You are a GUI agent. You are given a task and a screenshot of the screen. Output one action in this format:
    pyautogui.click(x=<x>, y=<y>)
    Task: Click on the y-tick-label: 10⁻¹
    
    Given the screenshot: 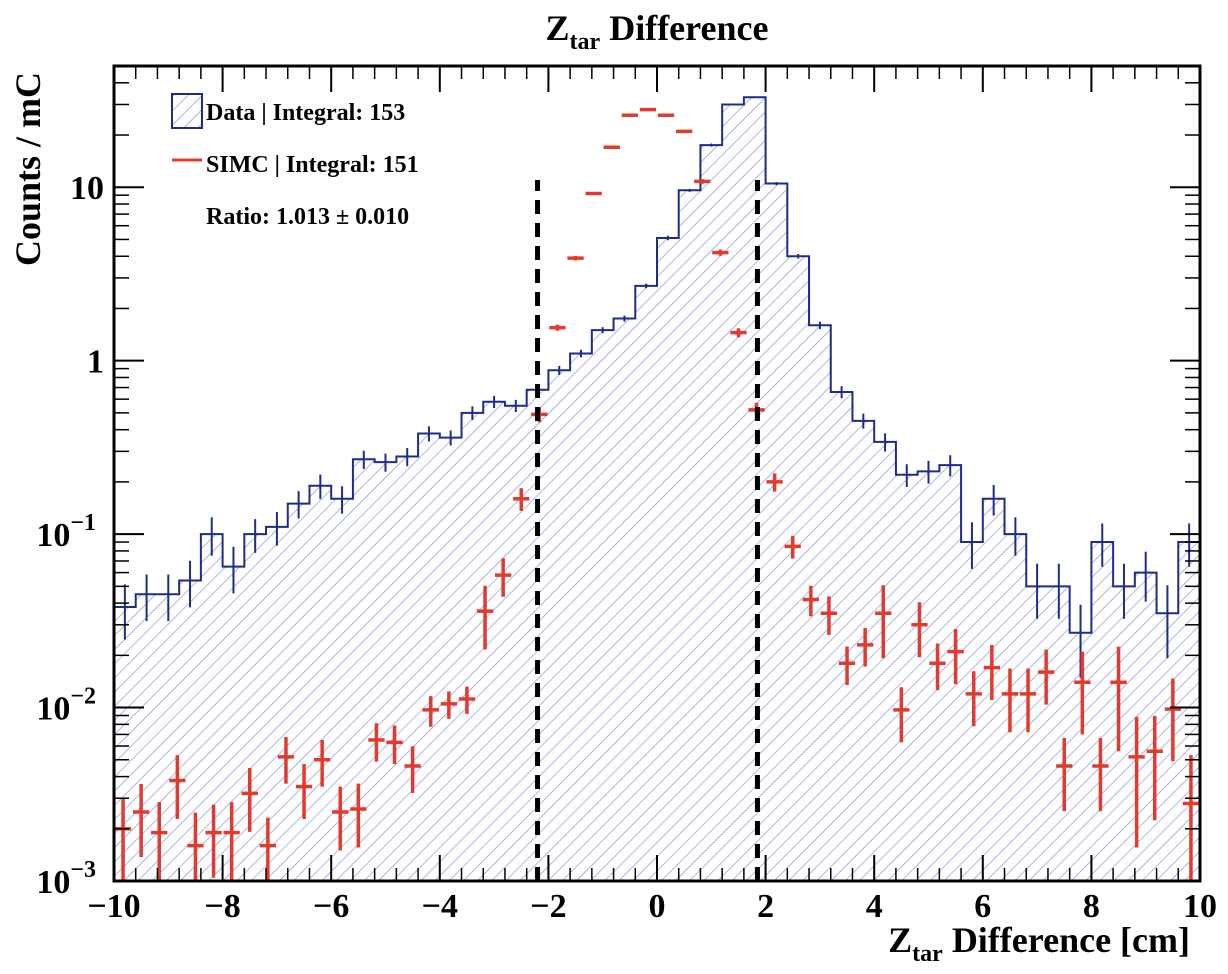 What is the action you would take?
    pyautogui.click(x=66, y=532)
    